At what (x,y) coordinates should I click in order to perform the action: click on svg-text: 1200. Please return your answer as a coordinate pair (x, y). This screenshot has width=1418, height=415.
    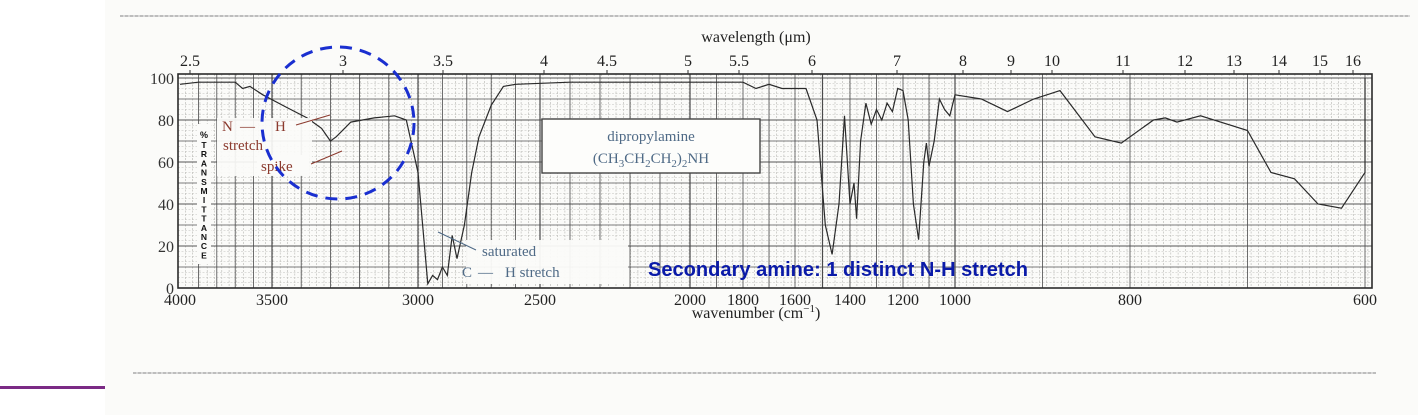
    Looking at the image, I should click on (903, 300).